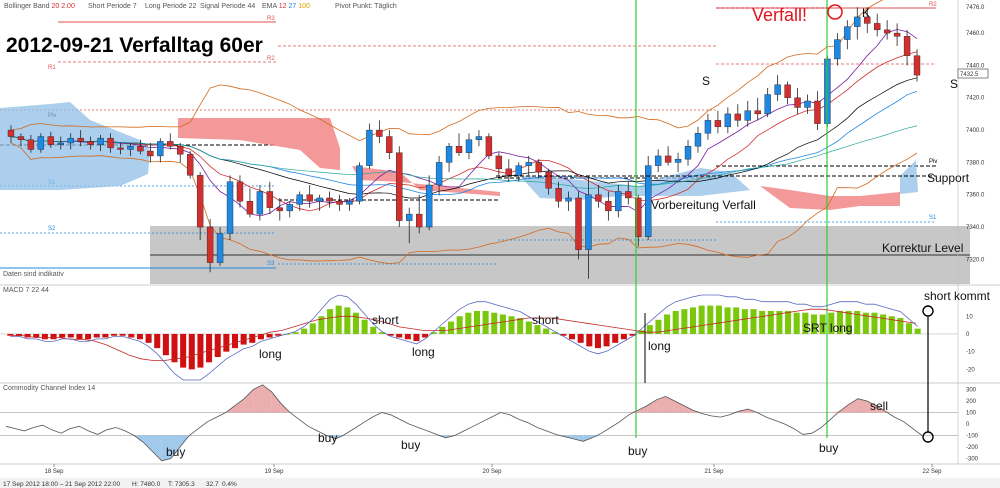  What do you see at coordinates (970, 370) in the screenshot?
I see `macd-tick-label: -20` at bounding box center [970, 370].